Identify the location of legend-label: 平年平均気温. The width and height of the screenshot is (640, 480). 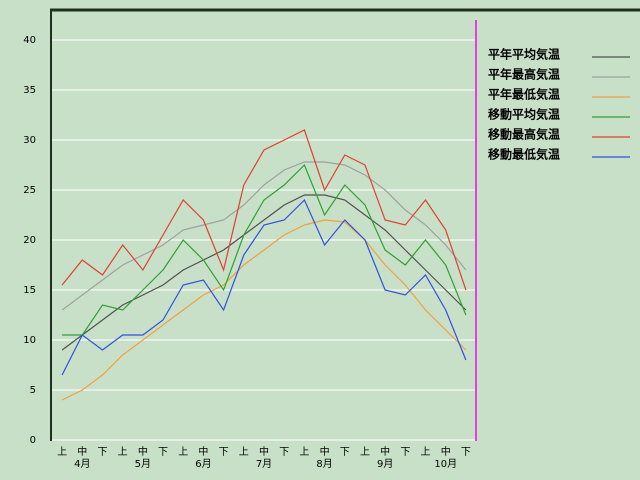
(524, 54).